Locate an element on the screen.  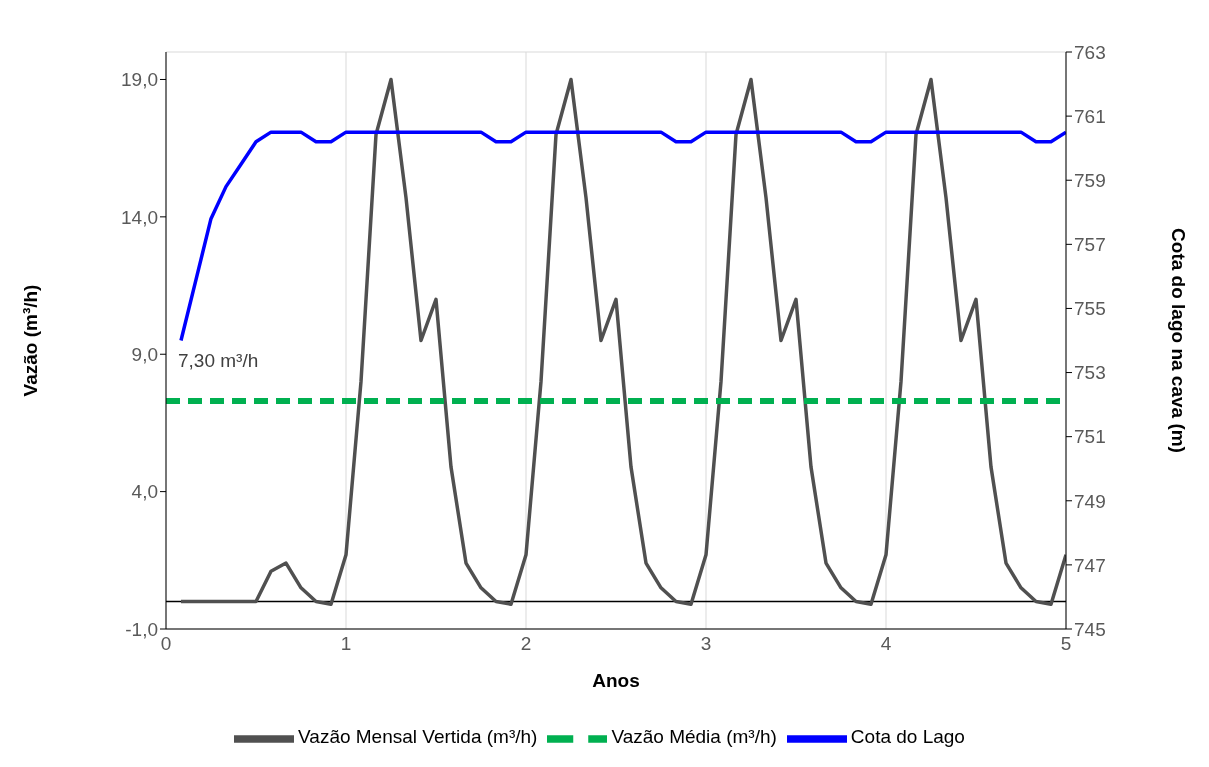
y2-tick-label: 759 is located at coordinates (1090, 180).